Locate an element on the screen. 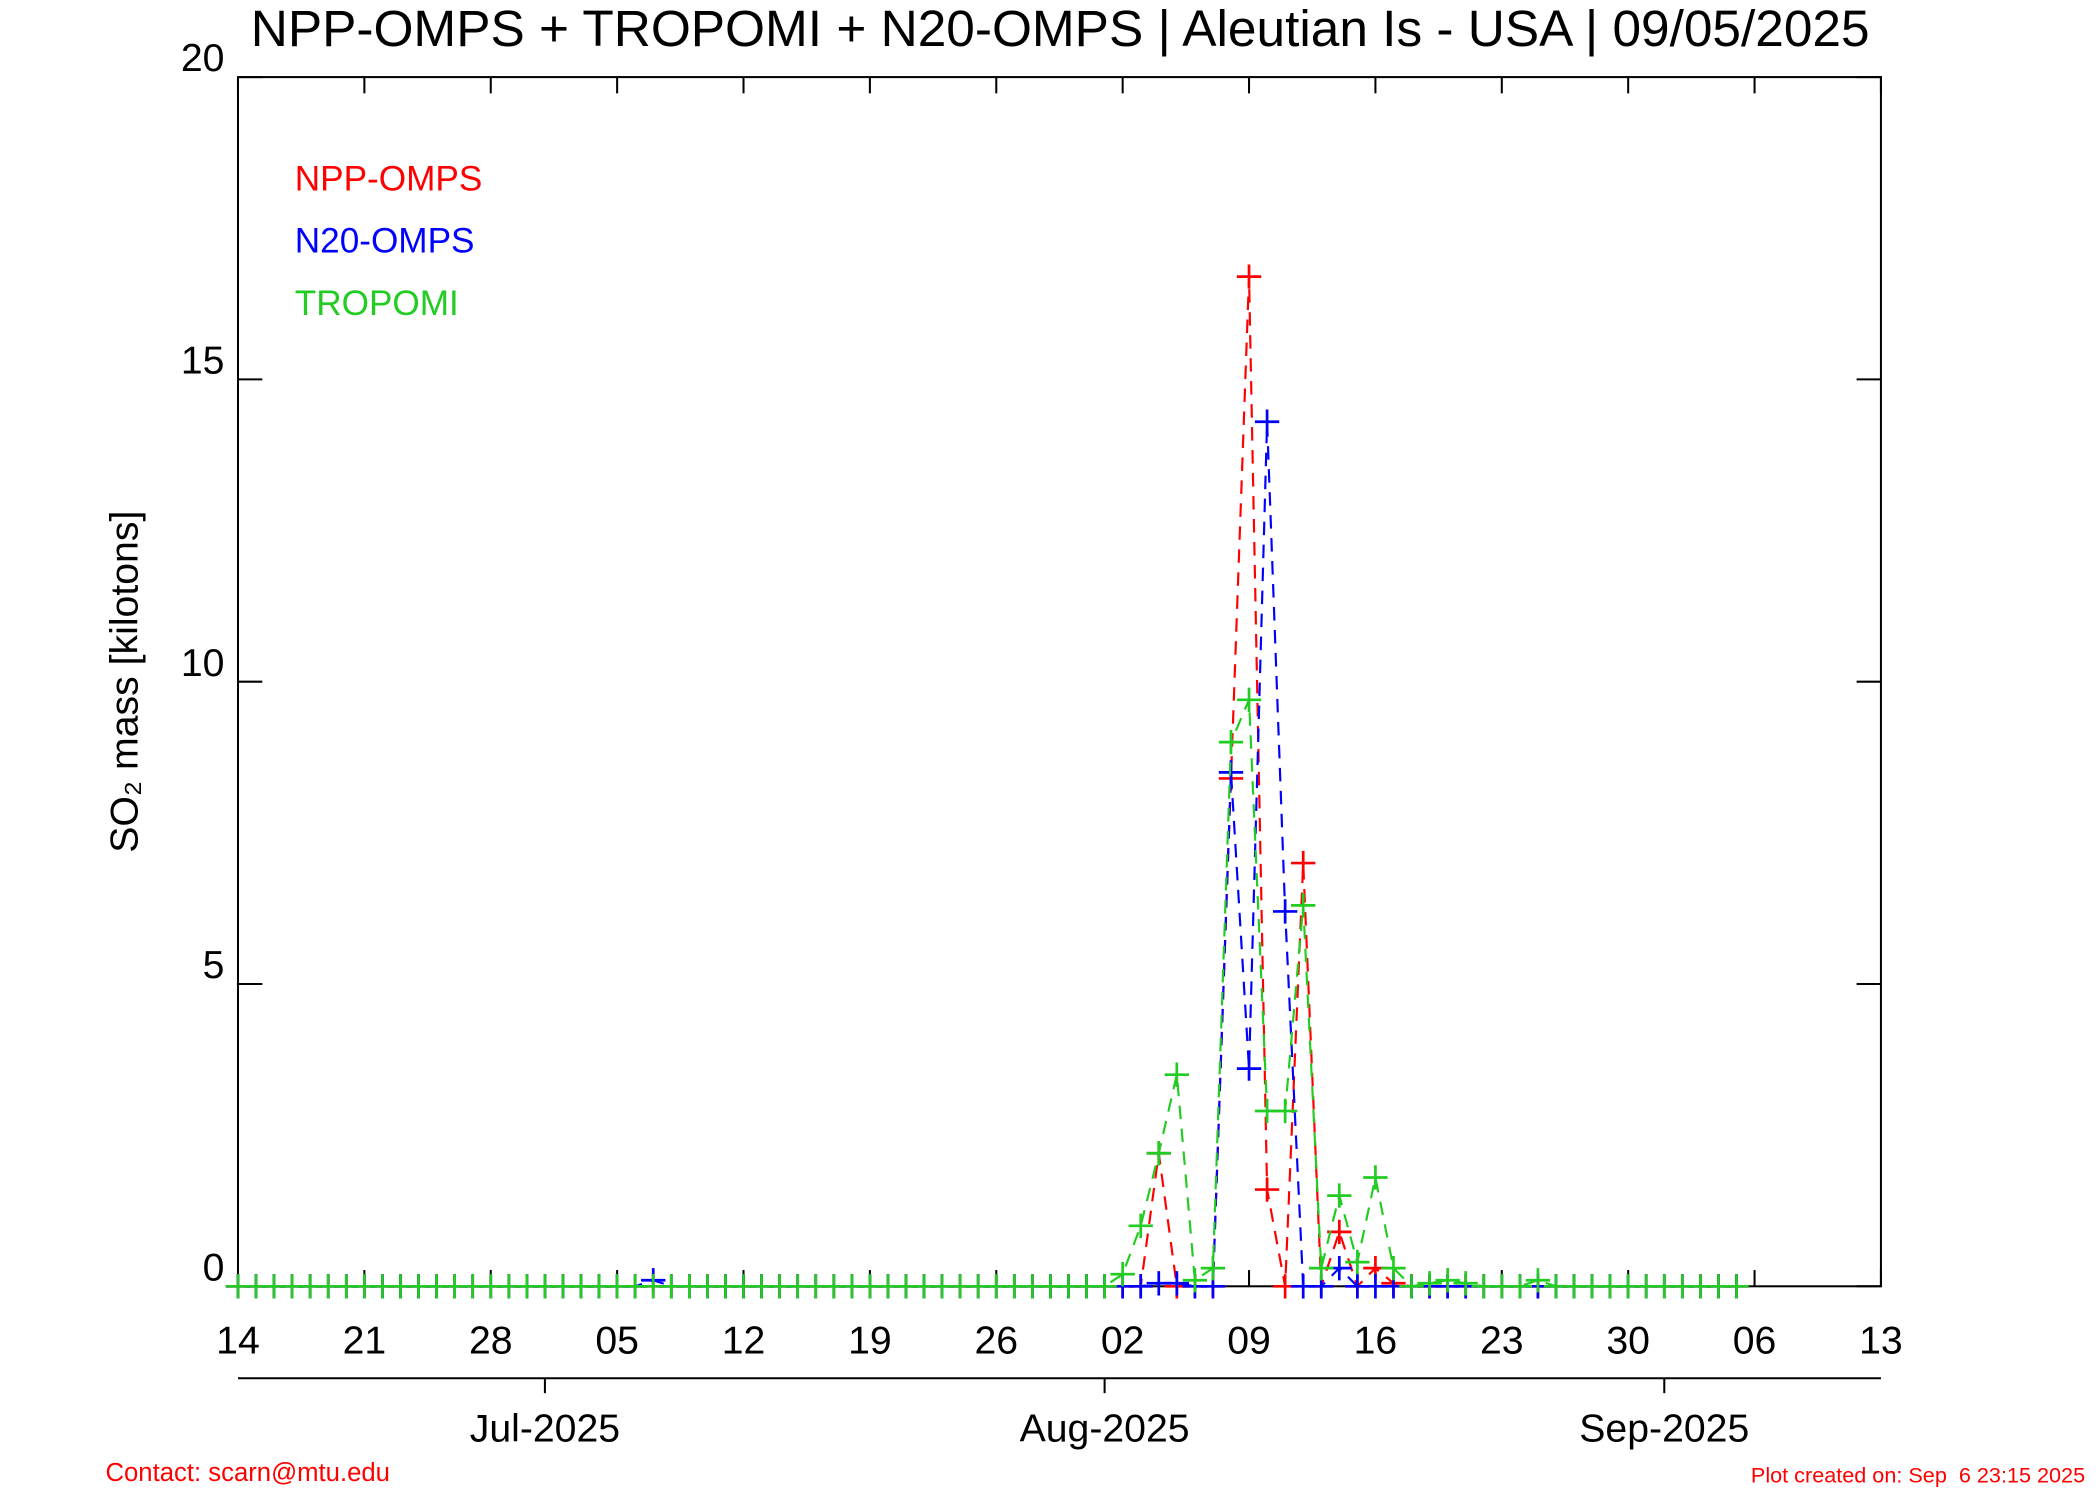 The image size is (2100, 1500). x-tick-label: 30 is located at coordinates (1628, 1340).